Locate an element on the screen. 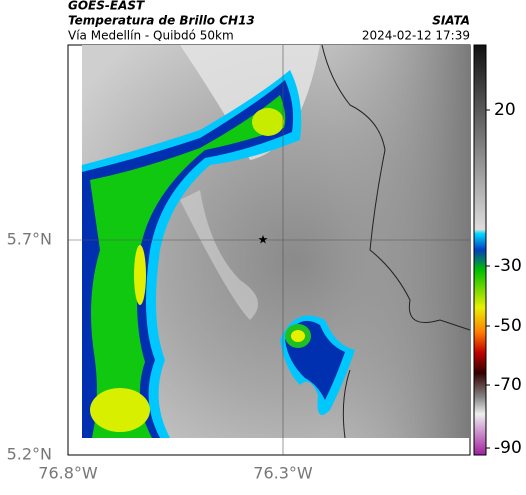 Image resolution: width=526 pixels, height=495 pixels. datetime: 2024-02-12 17:39 is located at coordinates (416, 36).